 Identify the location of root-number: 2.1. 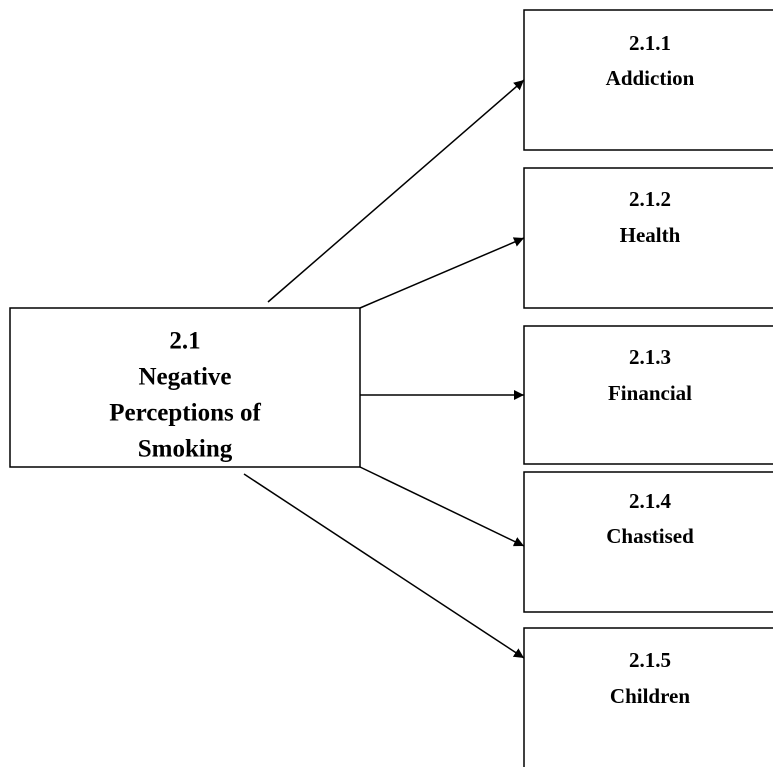
(184, 341).